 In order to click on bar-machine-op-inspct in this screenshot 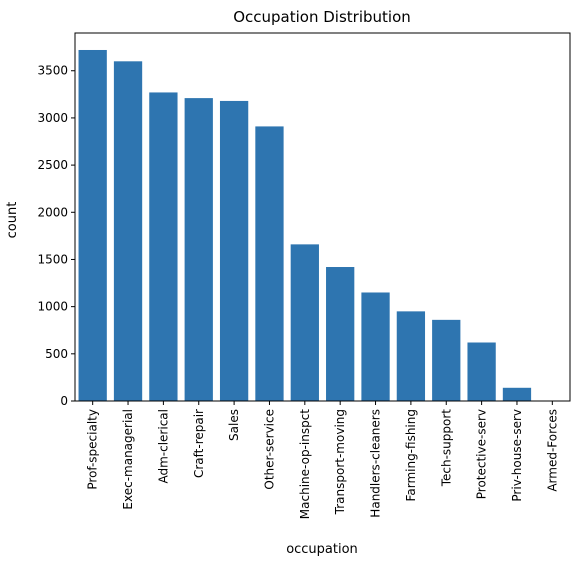, I will do `click(304, 322)`.